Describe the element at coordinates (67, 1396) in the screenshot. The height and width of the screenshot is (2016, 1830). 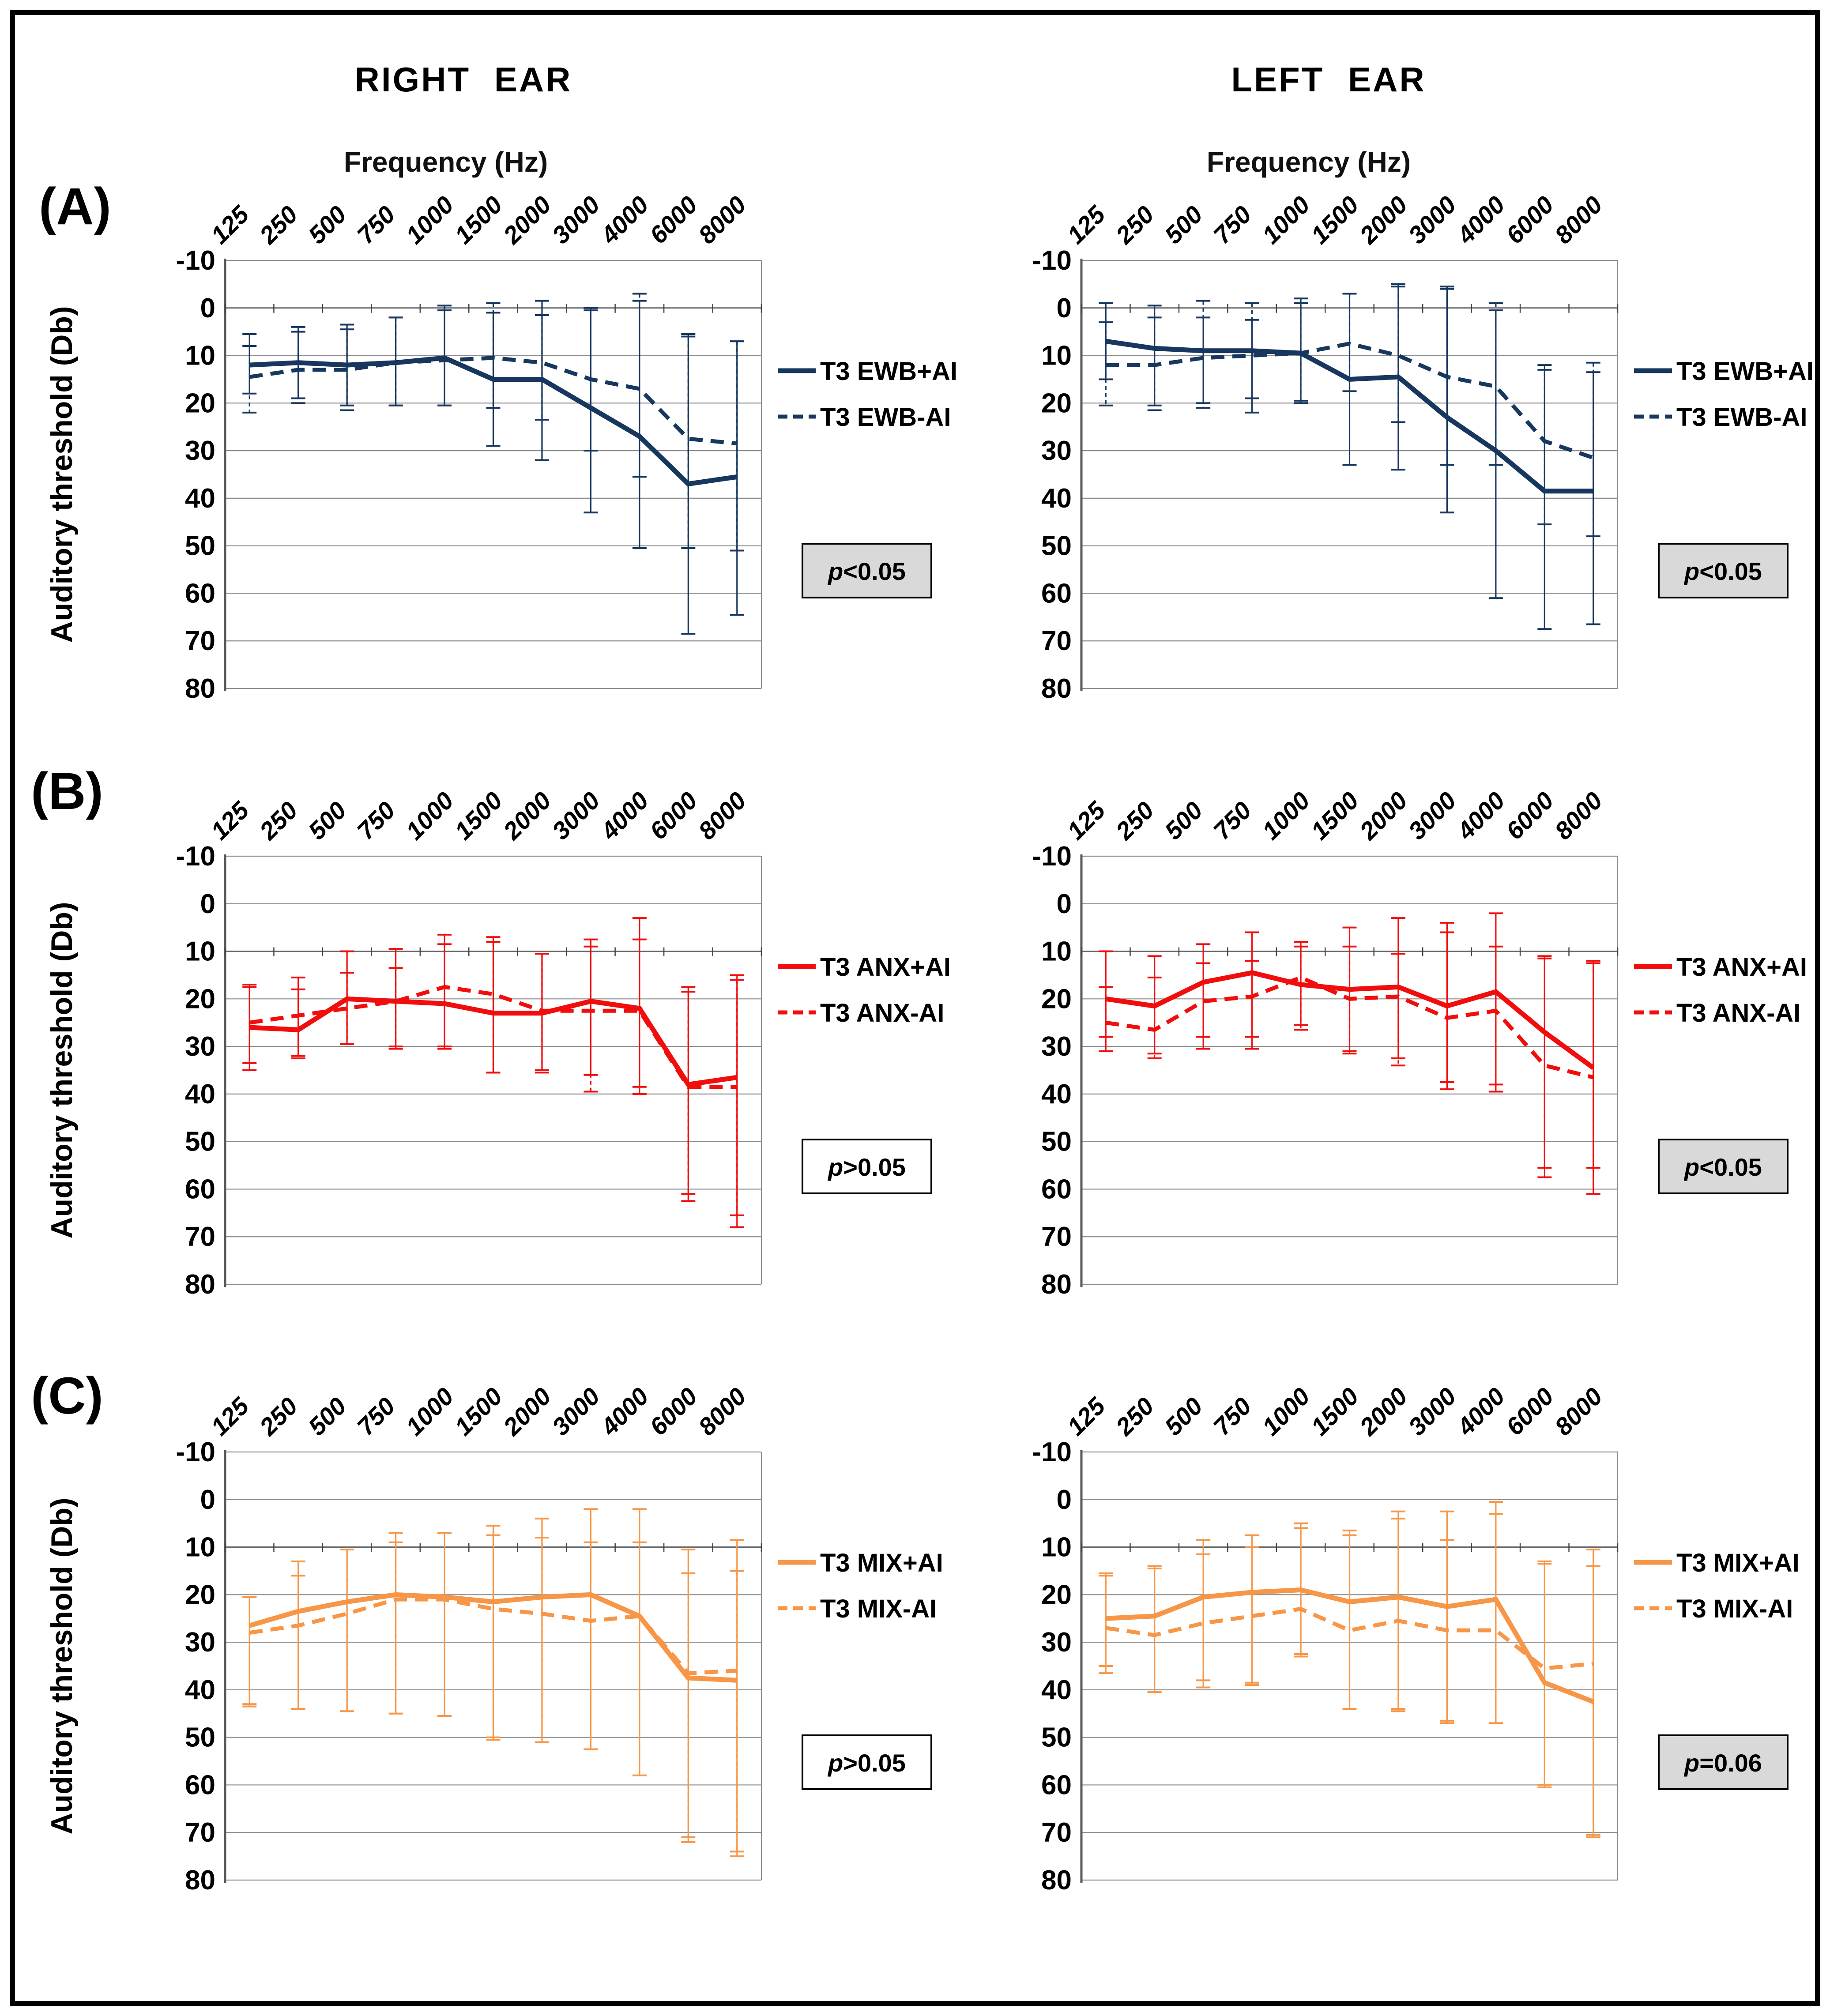
I see `panel-label-c: (C)` at that location.